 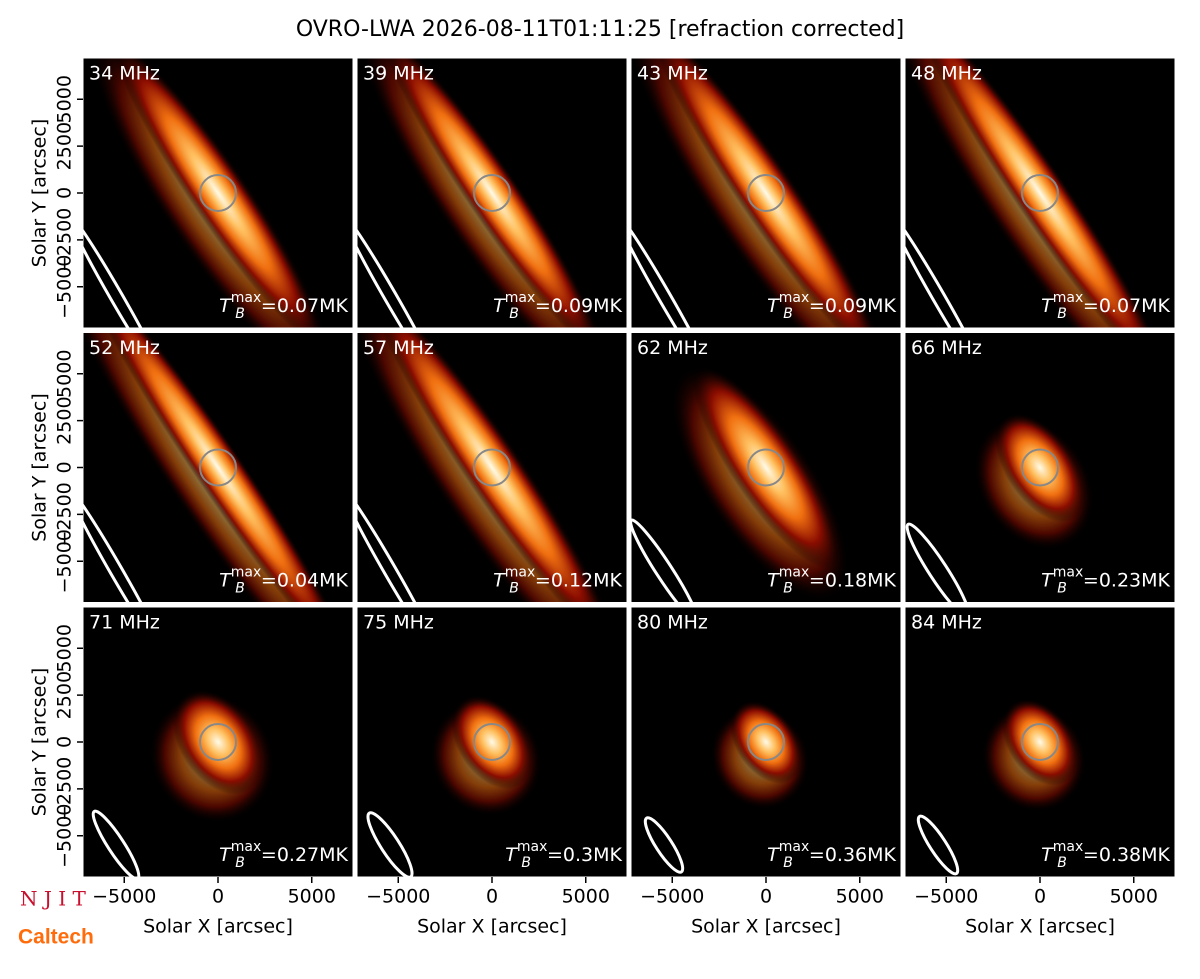 What do you see at coordinates (124, 74) in the screenshot?
I see `frequency-label: 34 MHz` at bounding box center [124, 74].